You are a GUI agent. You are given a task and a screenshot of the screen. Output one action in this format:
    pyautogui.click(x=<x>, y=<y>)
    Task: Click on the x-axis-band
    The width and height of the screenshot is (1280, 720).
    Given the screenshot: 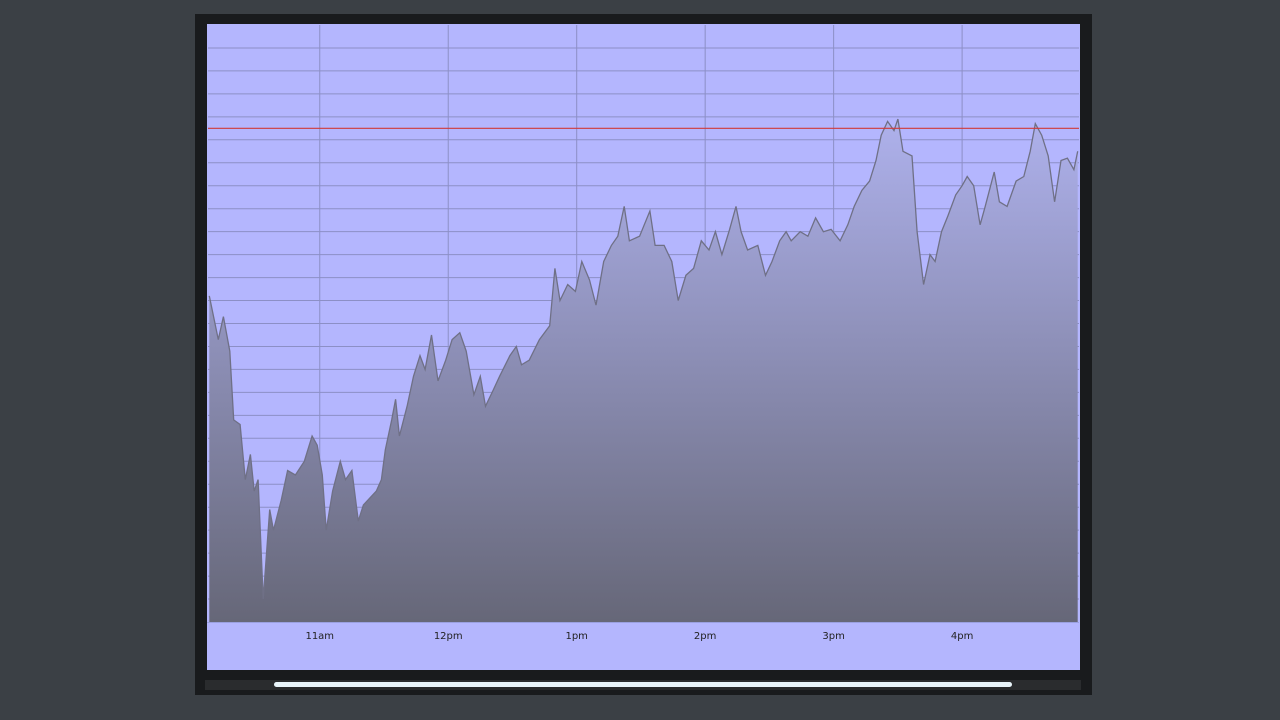 What is the action you would take?
    pyautogui.click(x=643, y=622)
    